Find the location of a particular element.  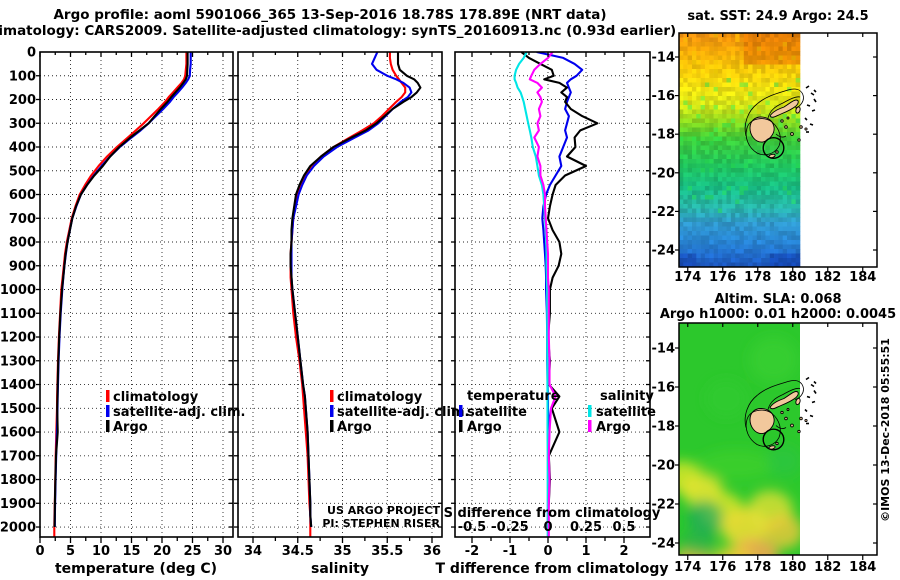

float-position-marker is located at coordinates (773, 147).